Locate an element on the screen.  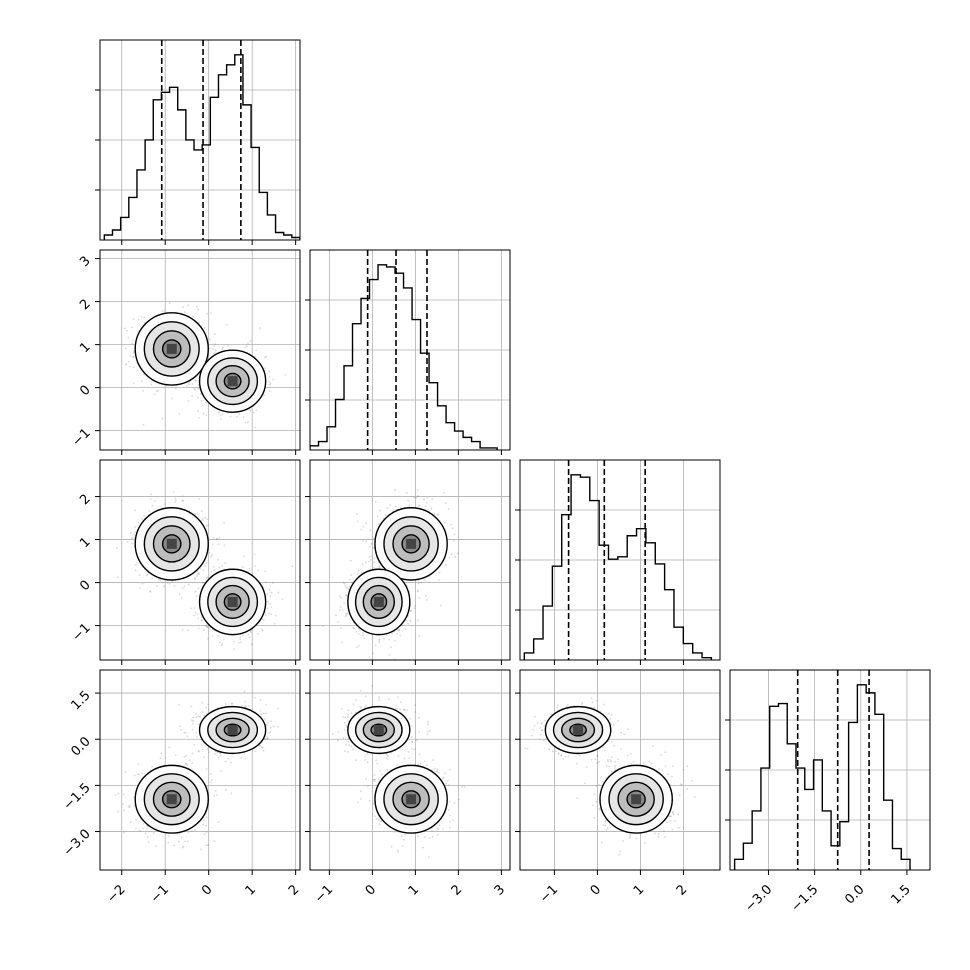
panel-frame is located at coordinates (410, 350).